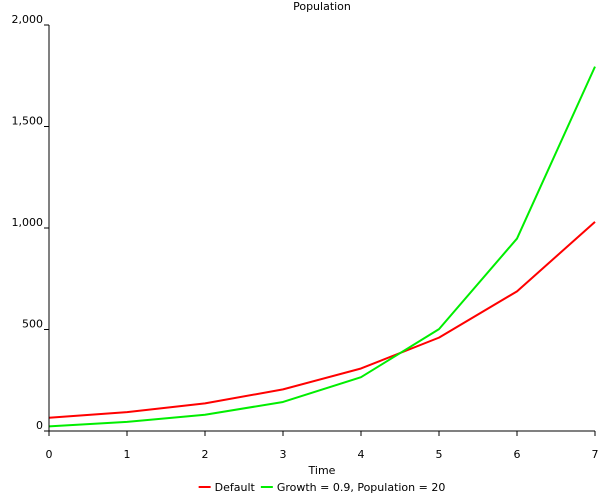 Image resolution: width=600 pixels, height=500 pixels. I want to click on x-tick-label: 0, so click(49, 454).